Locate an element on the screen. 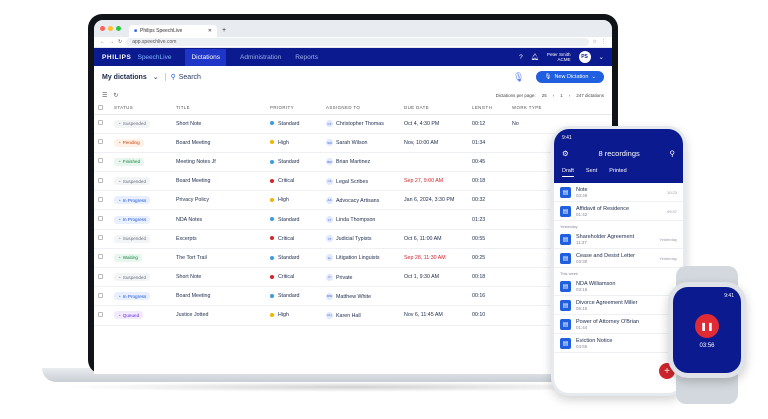 Image resolution: width=768 pixels, height=419 pixels. recording-time: Yesterday is located at coordinates (668, 239).